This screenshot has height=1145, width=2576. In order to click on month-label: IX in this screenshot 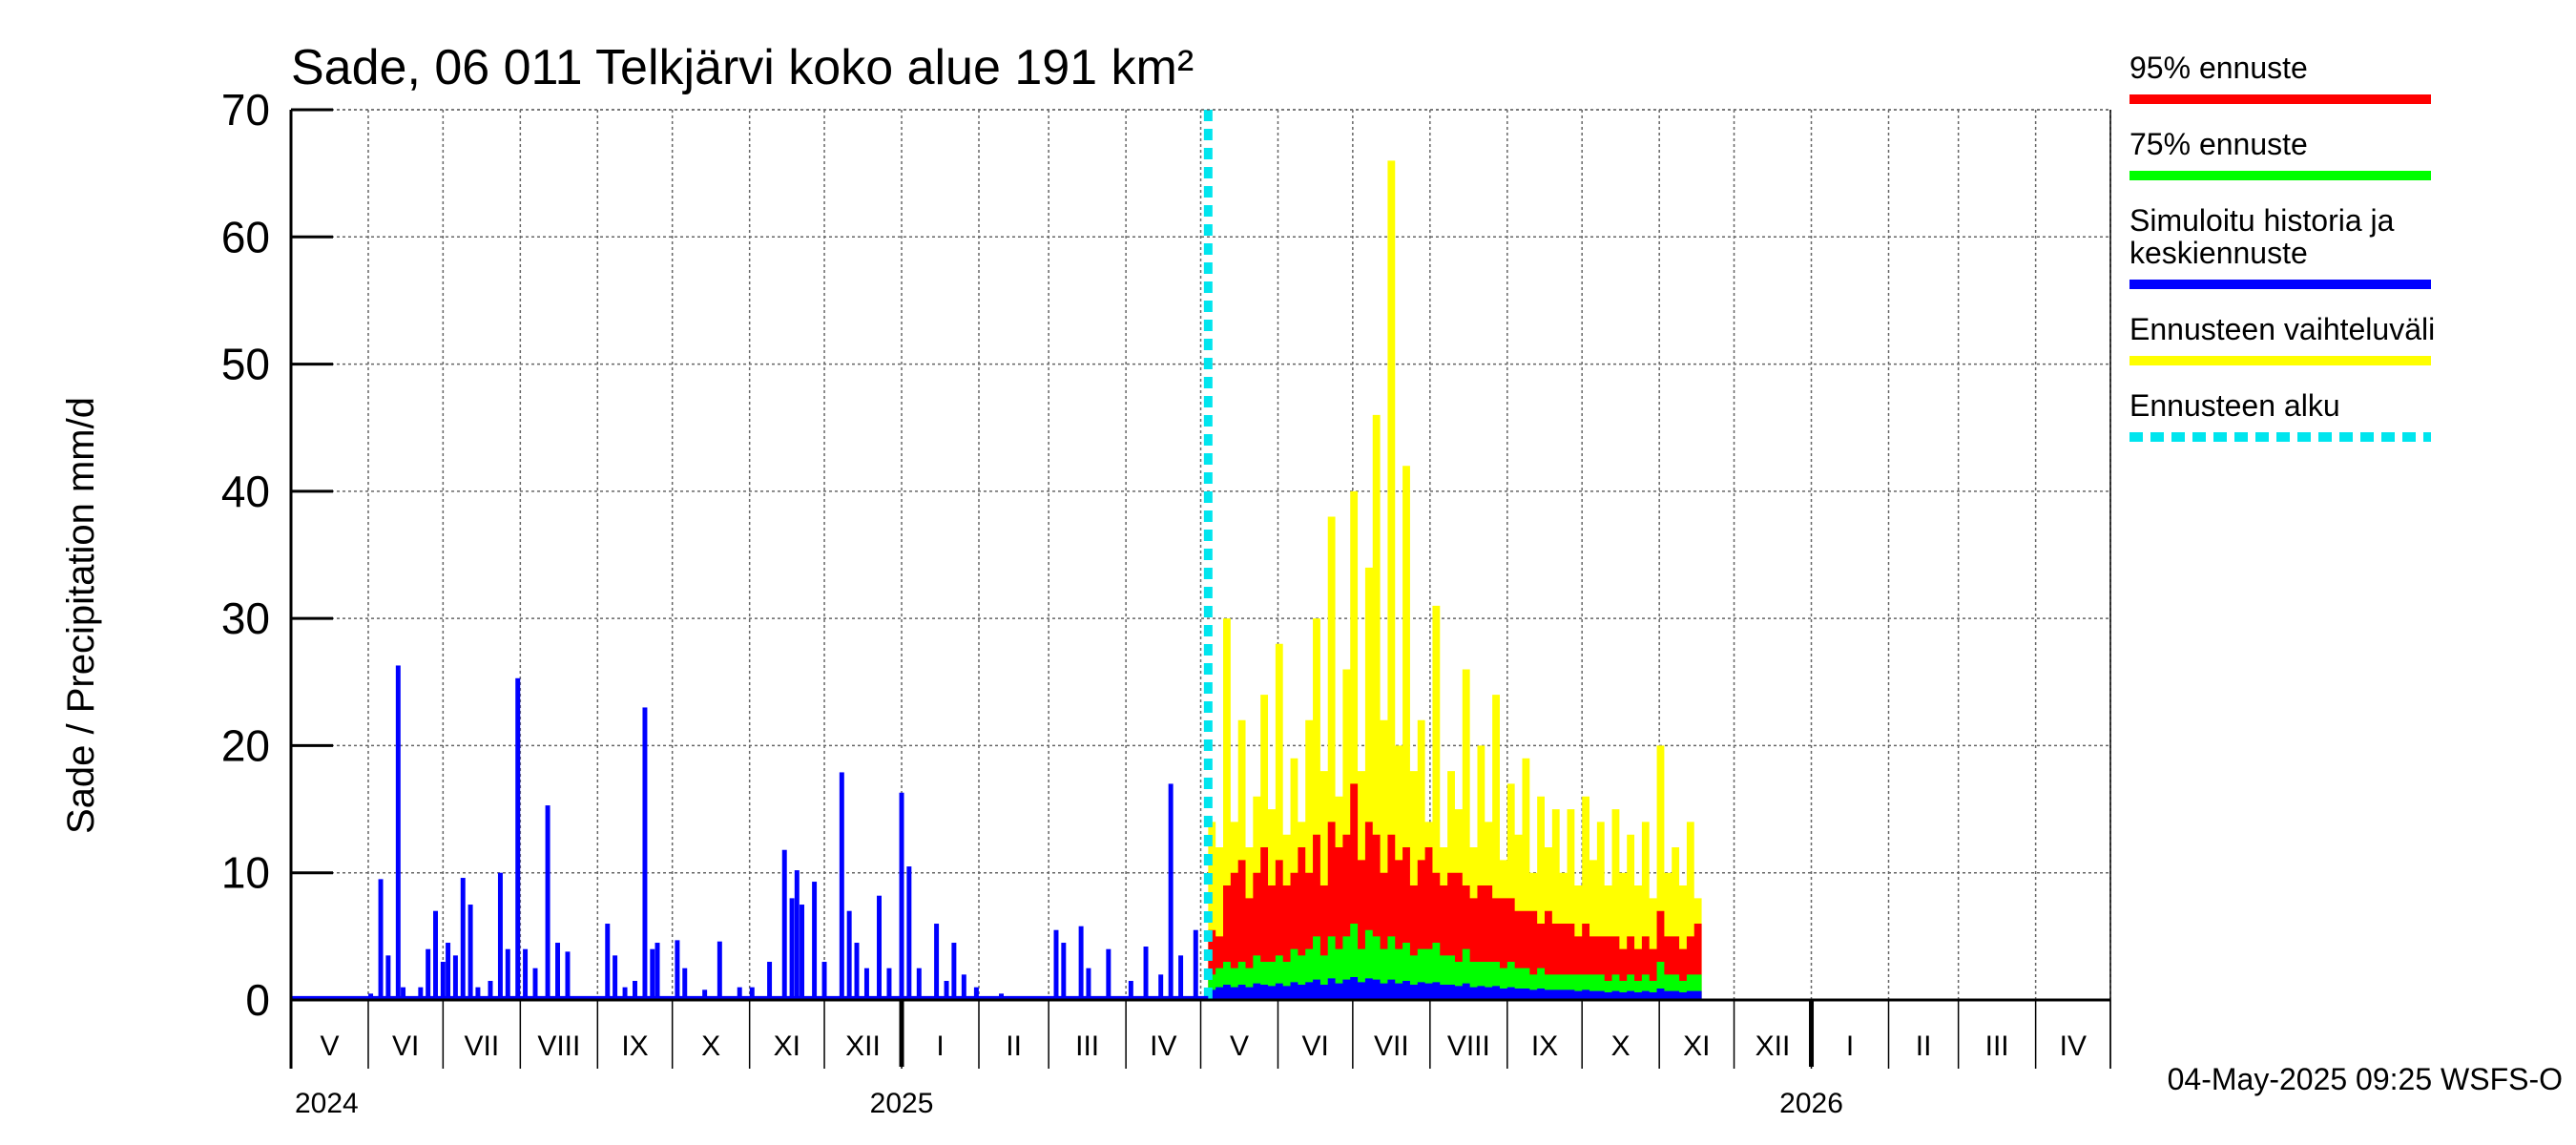, I will do `click(634, 1046)`.